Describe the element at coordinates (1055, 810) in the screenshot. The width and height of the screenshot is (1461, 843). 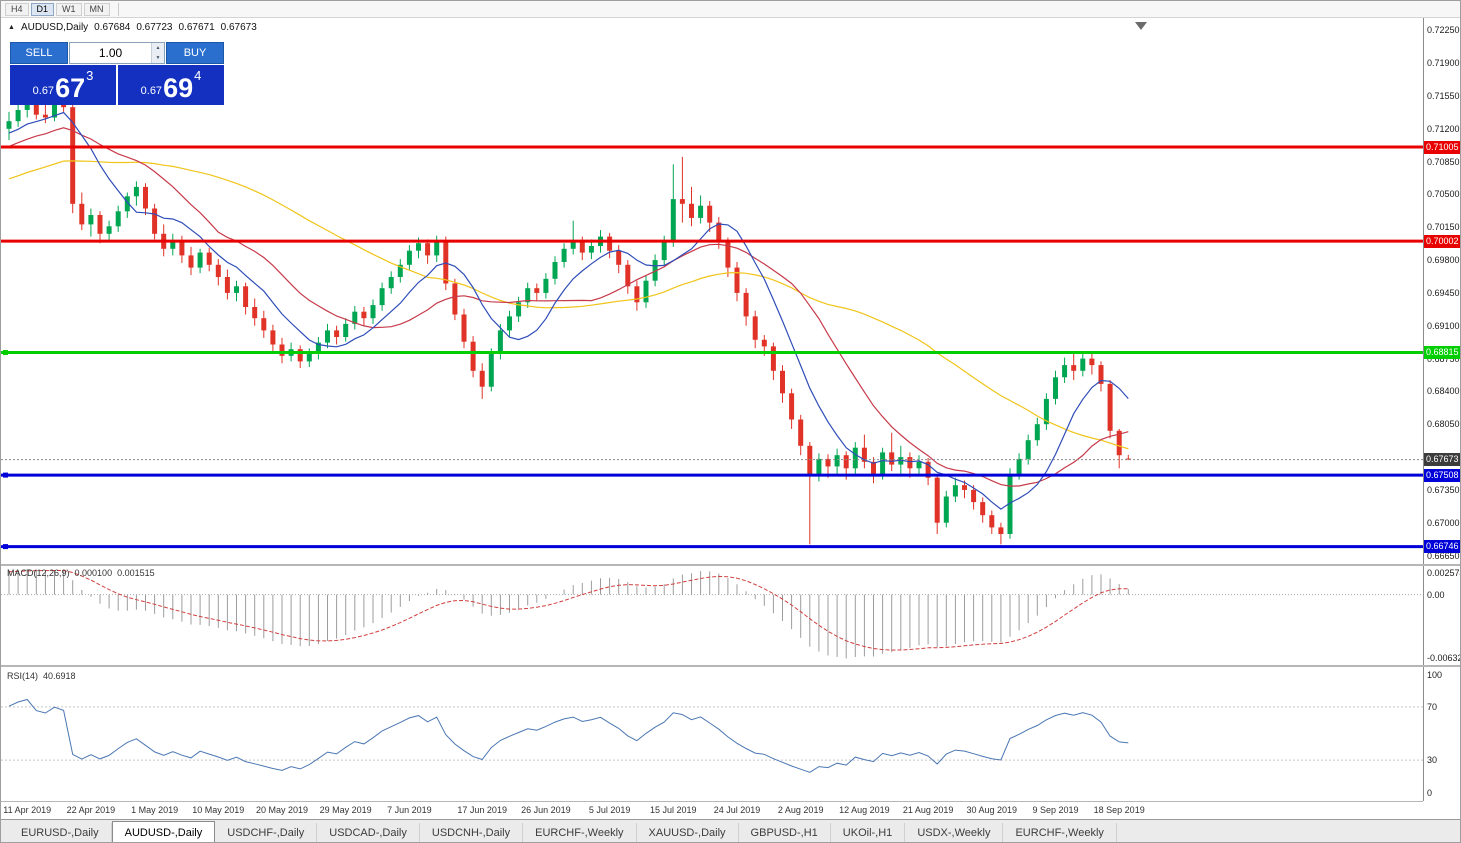
I see `date-label: 9 Sep 2019` at that location.